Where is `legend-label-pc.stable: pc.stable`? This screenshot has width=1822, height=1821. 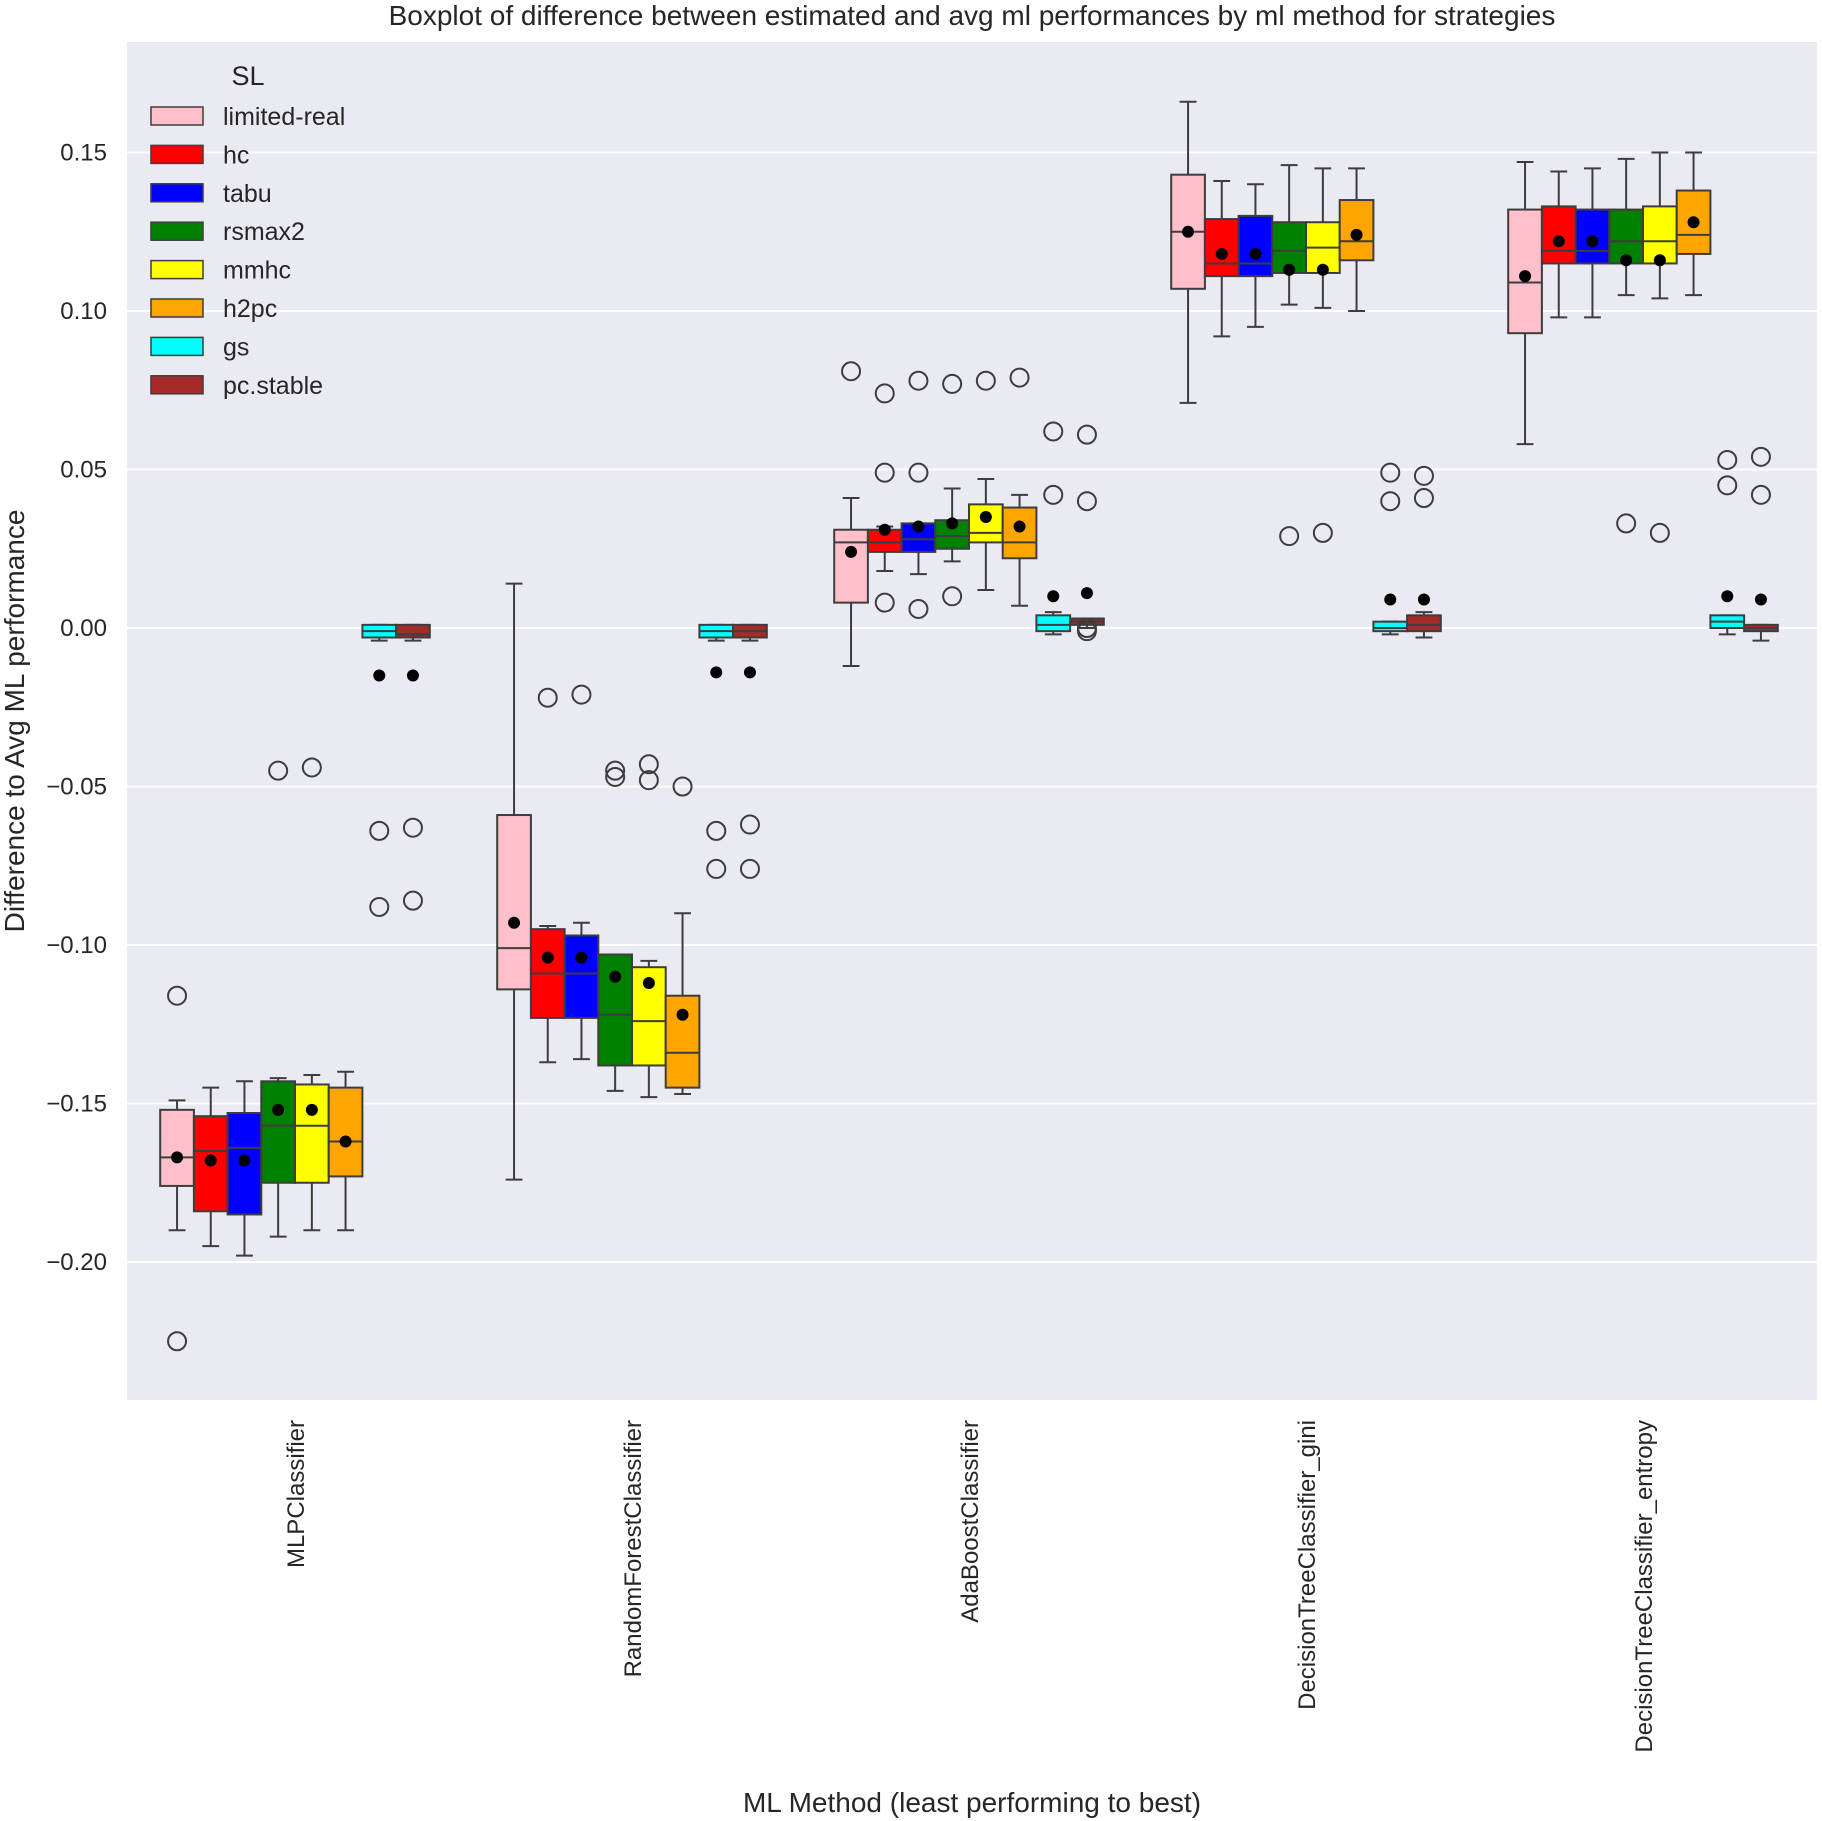
legend-label-pc.stable: pc.stable is located at coordinates (273, 386).